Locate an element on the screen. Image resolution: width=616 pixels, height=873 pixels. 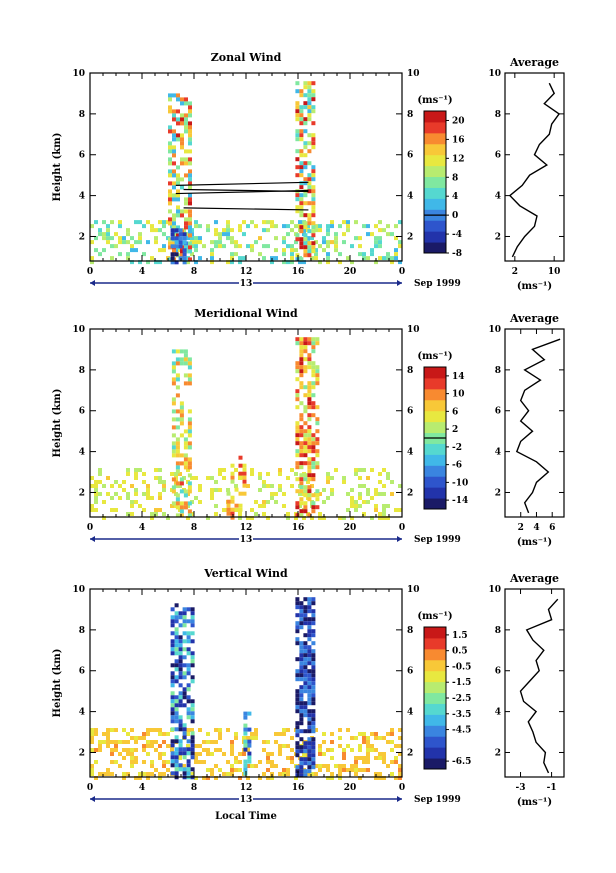
y-tick-label: 6 is located at coordinates (82, 672).